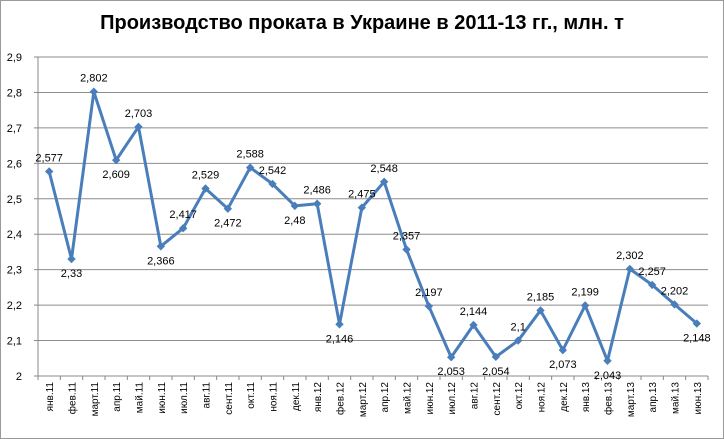 The width and height of the screenshot is (724, 439). What do you see at coordinates (340, 339) in the screenshot?
I see `data-label: 2,146` at bounding box center [340, 339].